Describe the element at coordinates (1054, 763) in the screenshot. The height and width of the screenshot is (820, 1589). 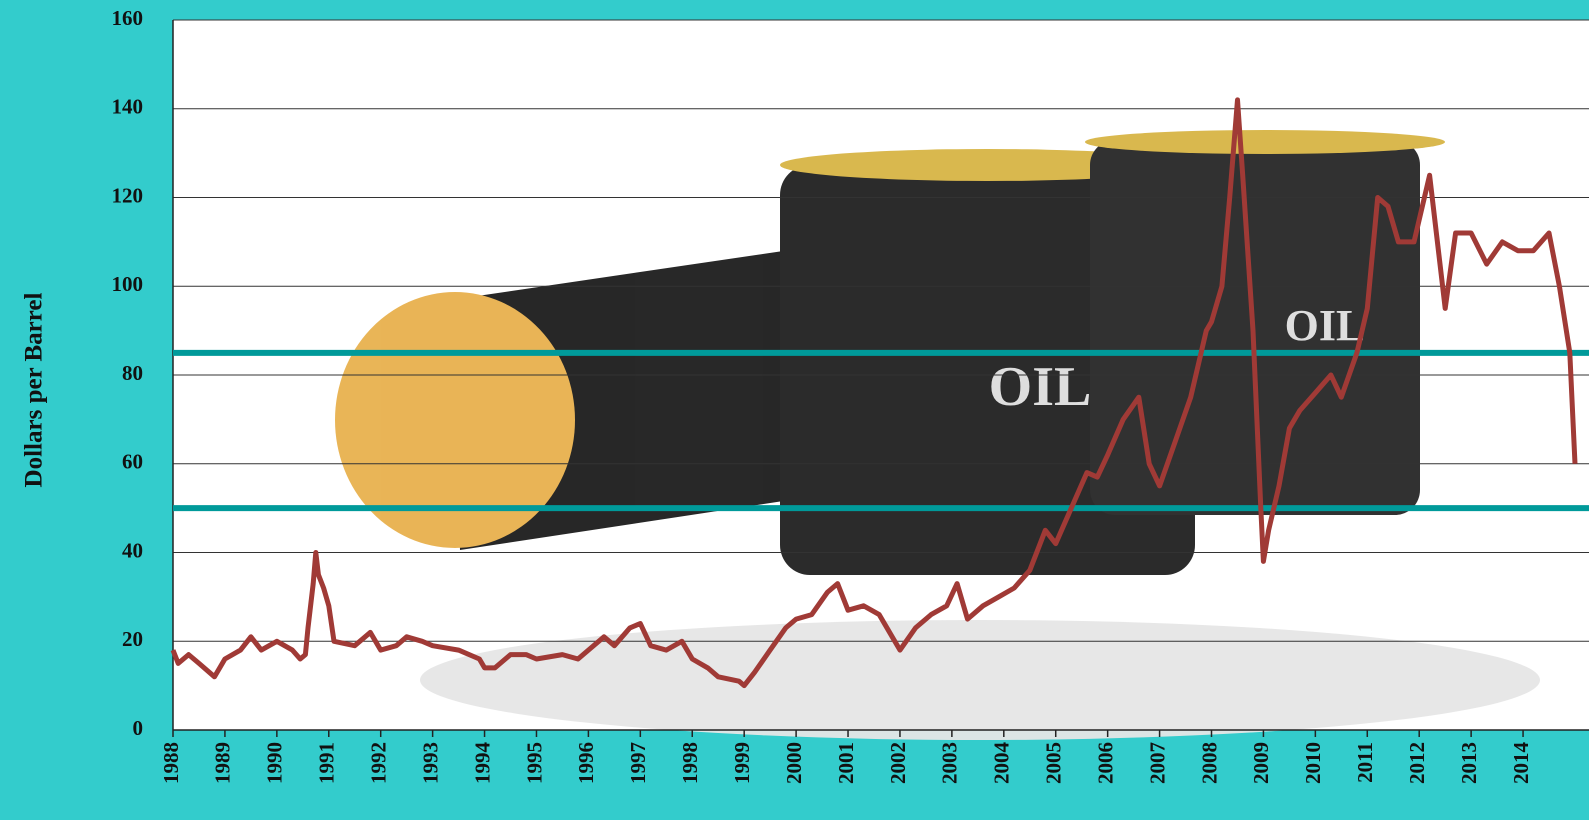
I see `x-tick-label: 2005` at that location.